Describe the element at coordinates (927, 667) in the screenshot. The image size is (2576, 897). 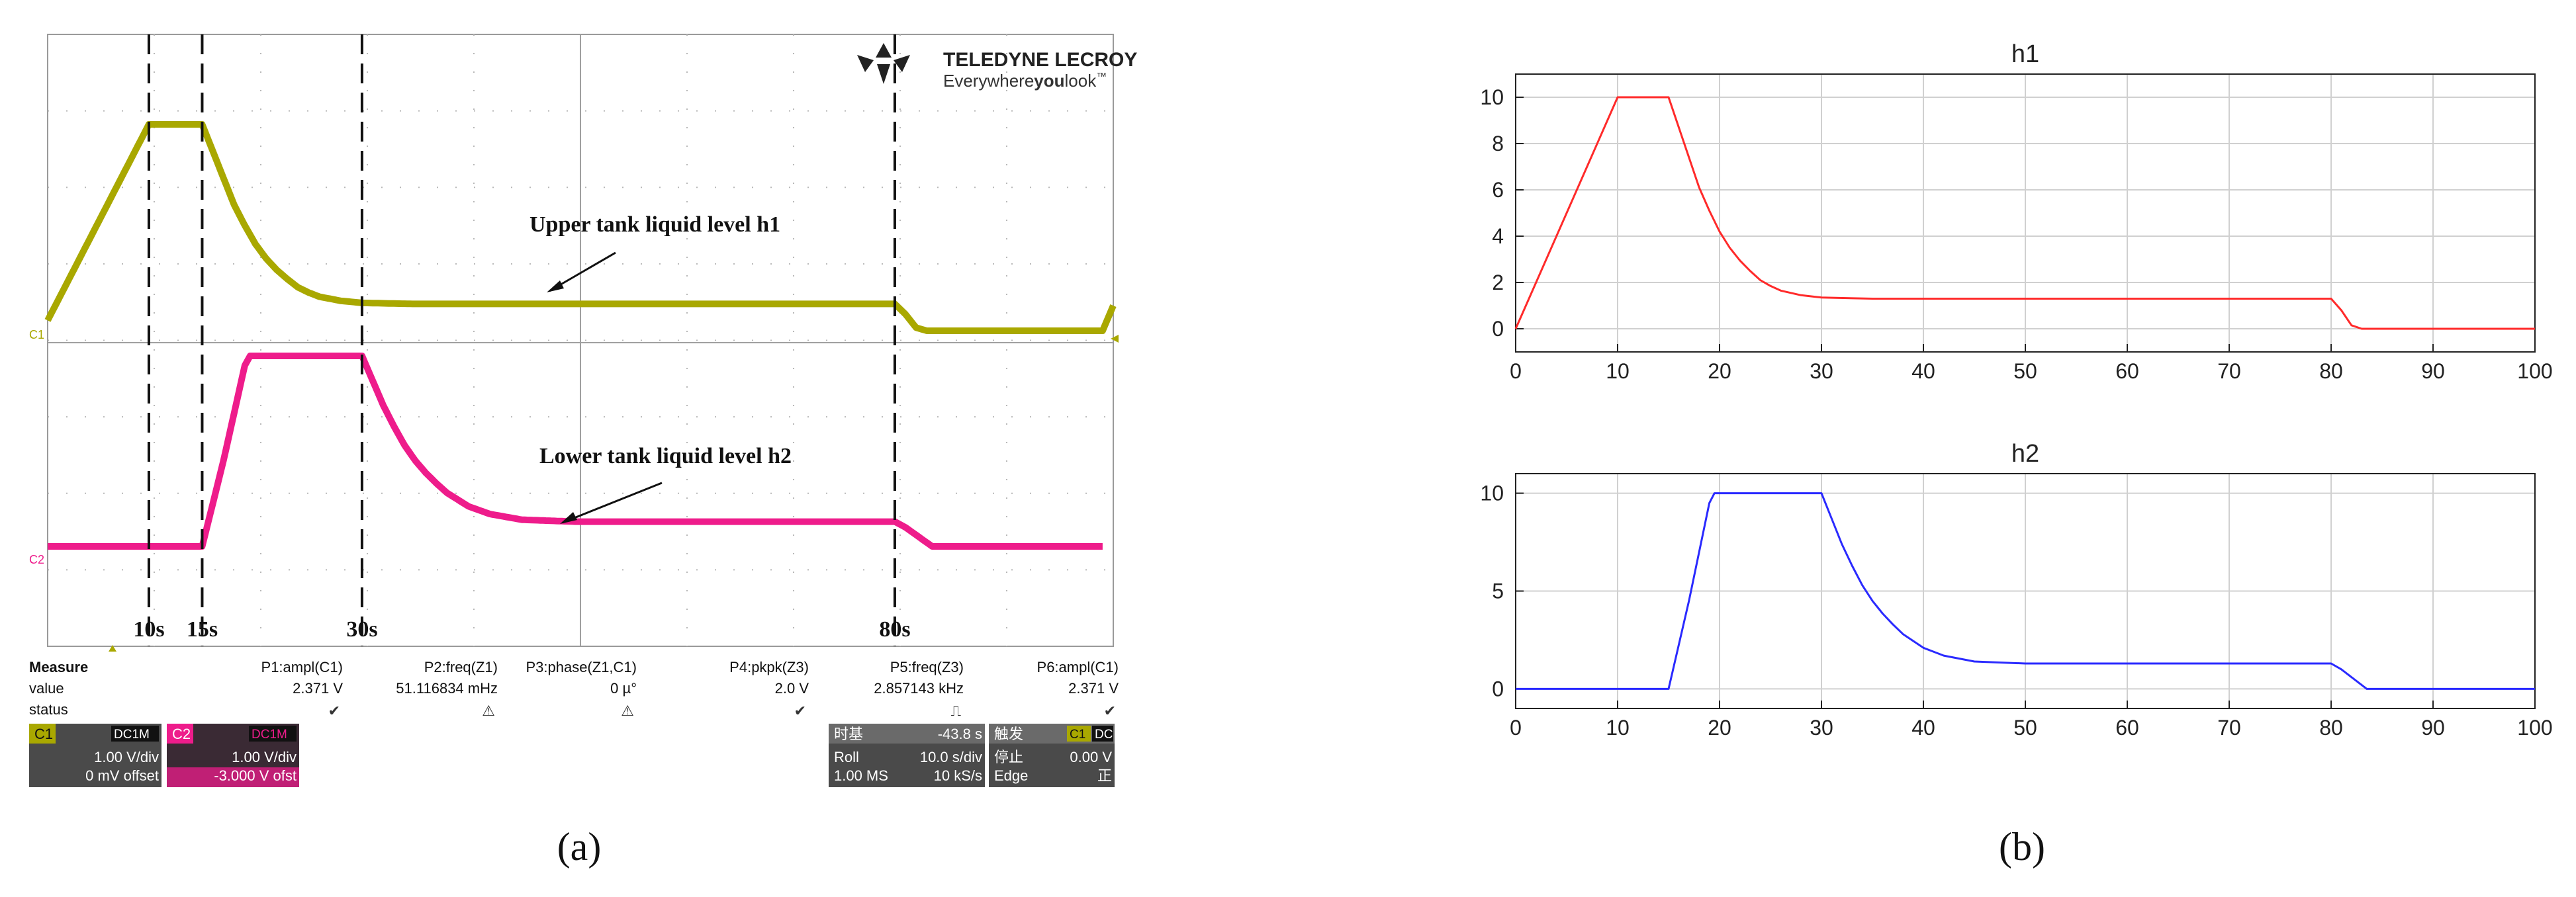
I see `measure-param: P5:freq(Z3)` at that location.